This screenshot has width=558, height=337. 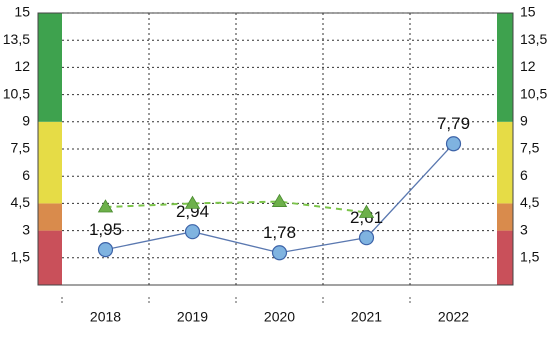 What do you see at coordinates (528, 66) in the screenshot?
I see `y2-tick-label: 12` at bounding box center [528, 66].